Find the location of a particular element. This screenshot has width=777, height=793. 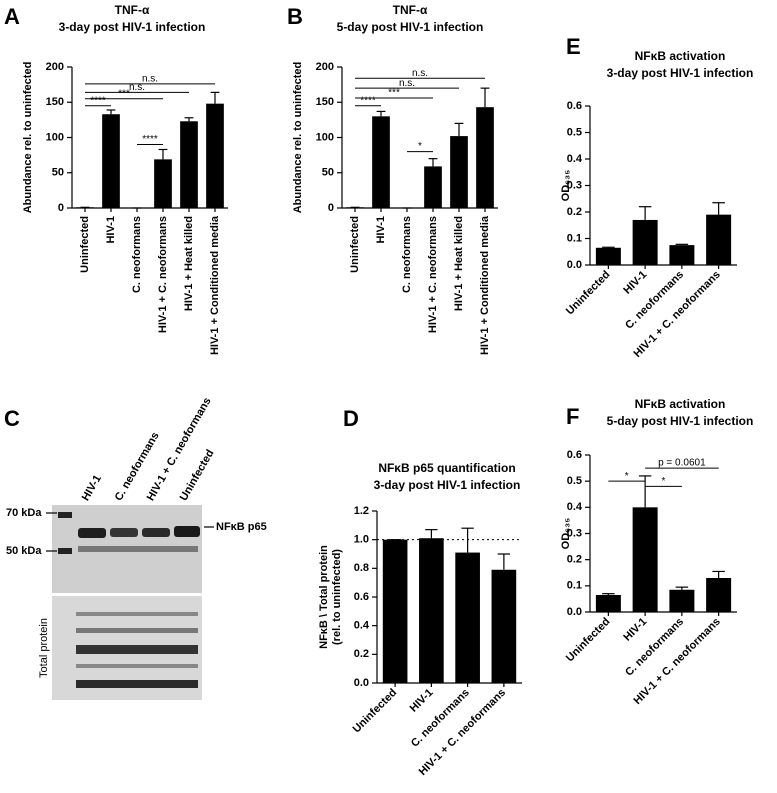

lane-label: Uninfected is located at coordinates (197, 475).